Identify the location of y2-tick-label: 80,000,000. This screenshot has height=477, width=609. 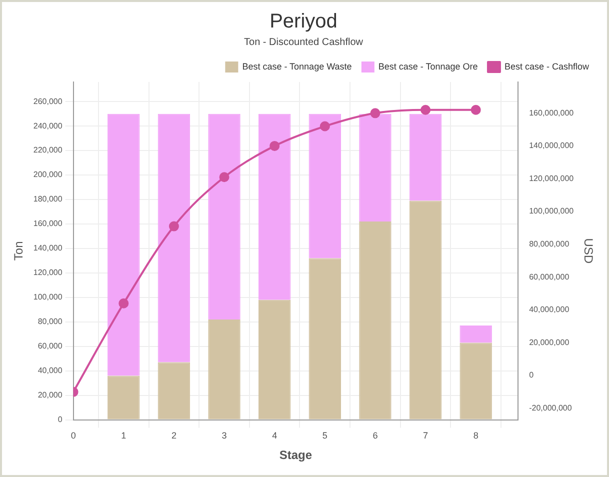
(549, 244).